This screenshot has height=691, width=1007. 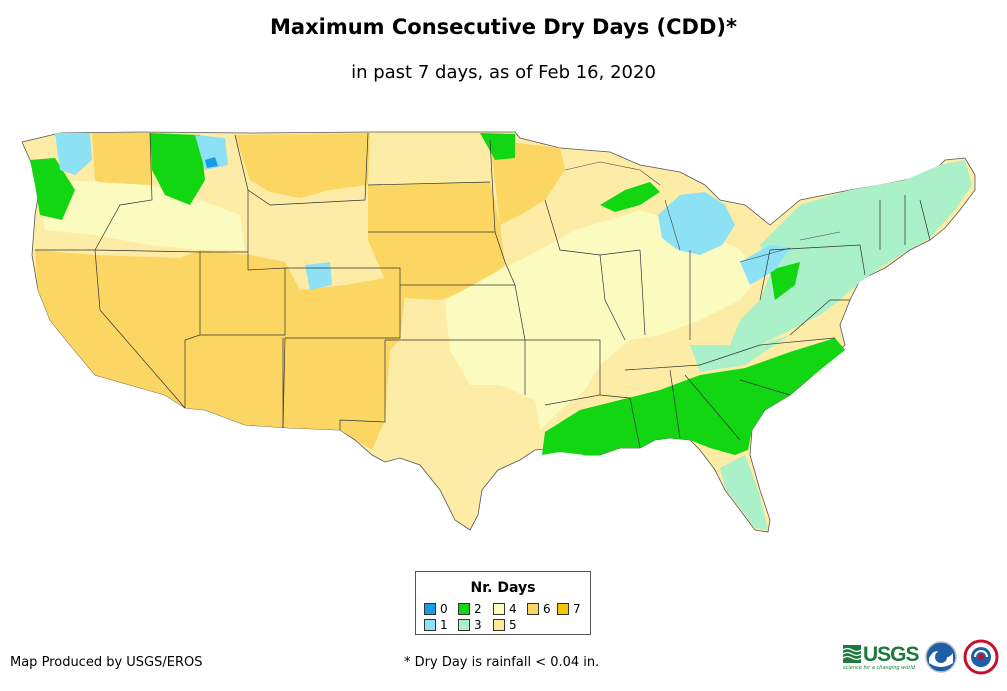 What do you see at coordinates (879, 668) in the screenshot?
I see `usgs-tagline: science for a changing world` at bounding box center [879, 668].